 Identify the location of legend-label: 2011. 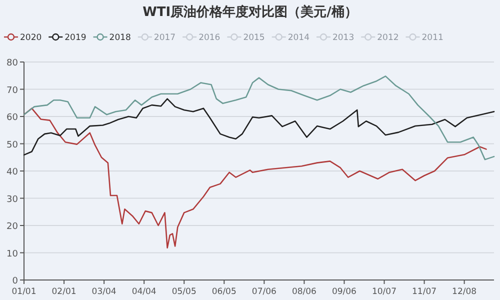
(433, 38).